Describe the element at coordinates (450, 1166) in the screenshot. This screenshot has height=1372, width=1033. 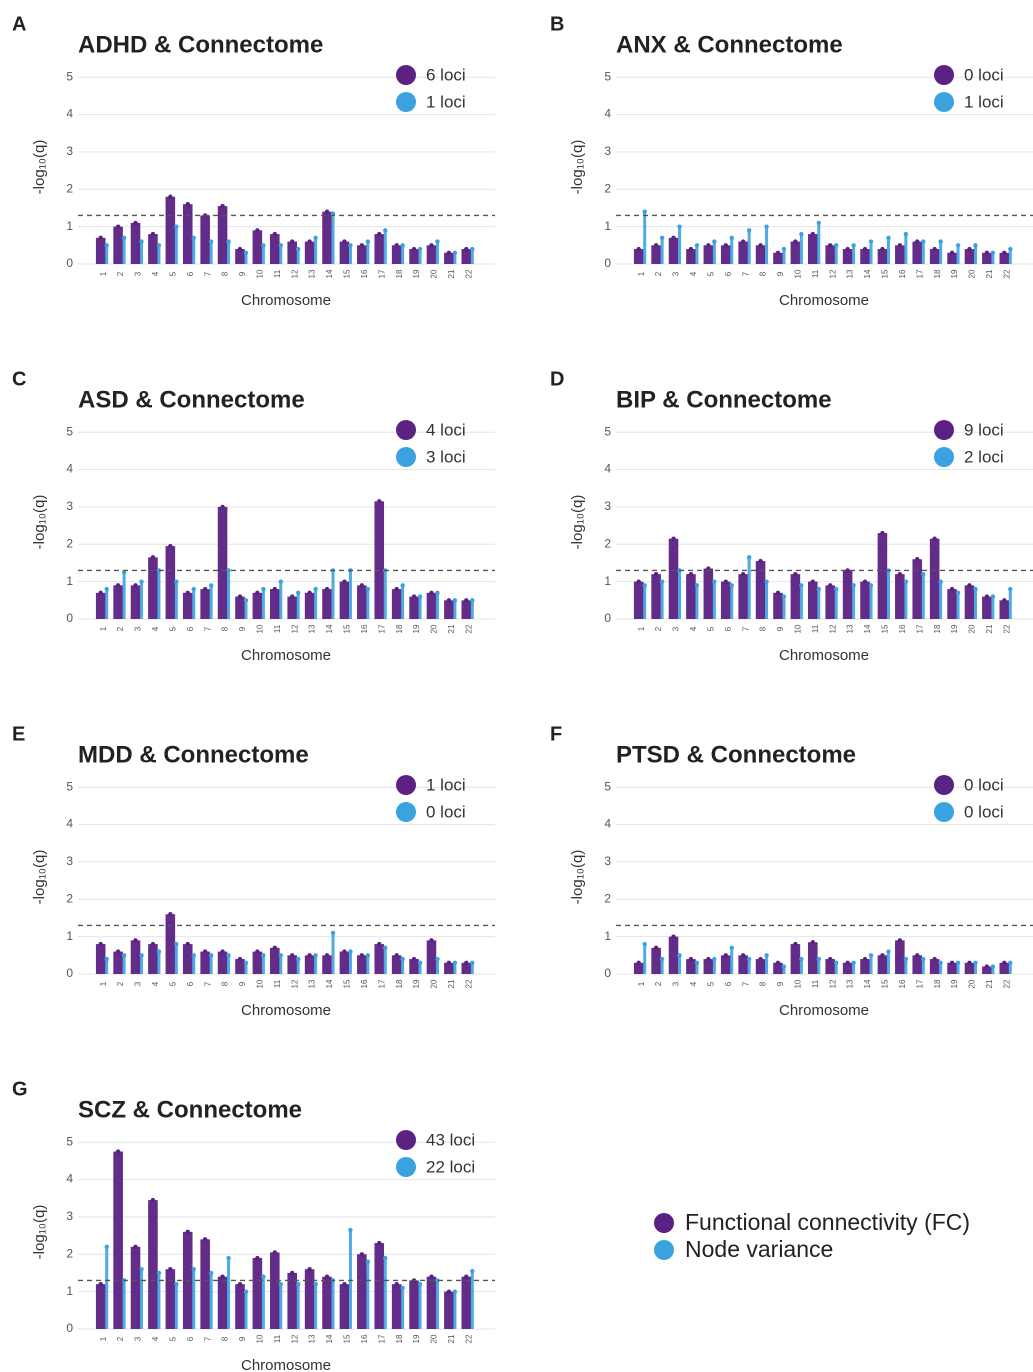
I see `legend-label: 22 loci` at that location.